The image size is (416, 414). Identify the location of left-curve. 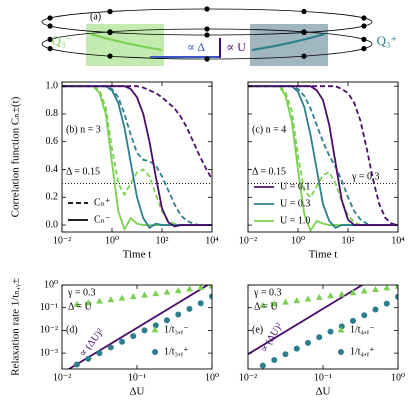
(126, 42).